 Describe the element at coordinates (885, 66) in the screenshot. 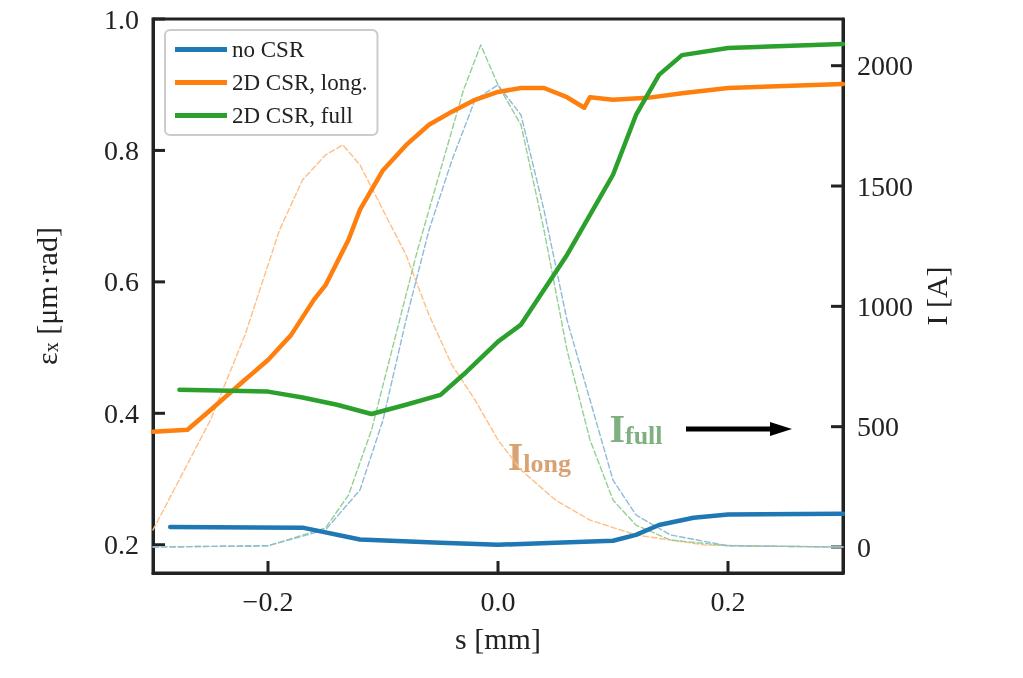

I see `y2-tick-label: 2000` at that location.